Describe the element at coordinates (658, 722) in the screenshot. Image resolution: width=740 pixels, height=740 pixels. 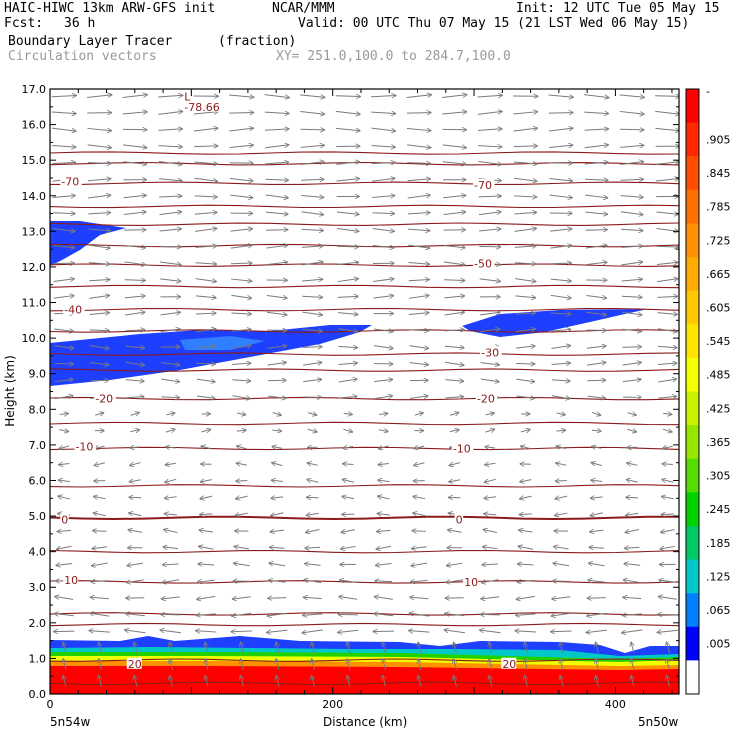
I see `x-end-location: 5n50w` at that location.